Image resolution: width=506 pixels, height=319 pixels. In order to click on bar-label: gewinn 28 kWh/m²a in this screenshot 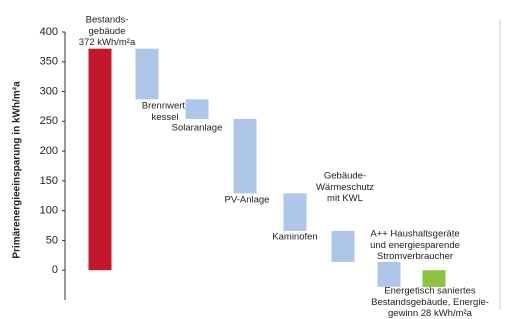, I will do `click(430, 313)`.